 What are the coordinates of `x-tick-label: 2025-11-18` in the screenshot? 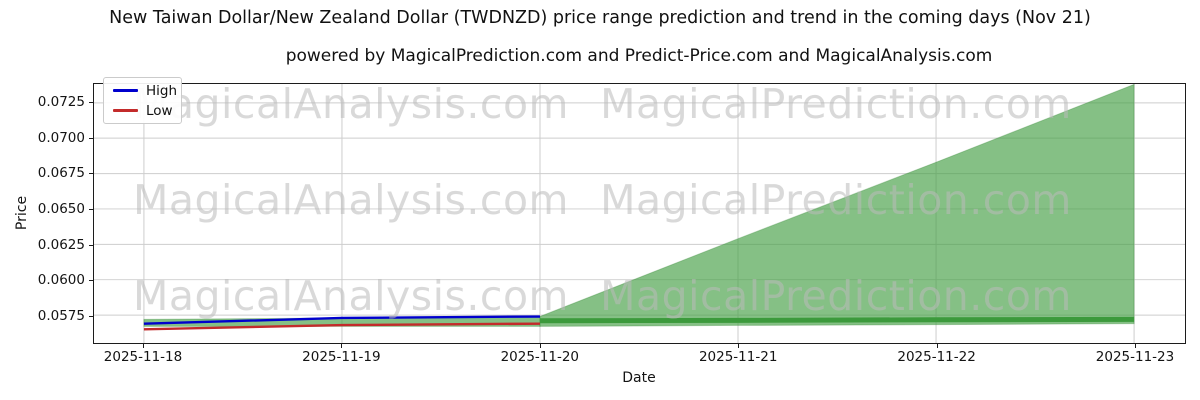 It's located at (143, 357).